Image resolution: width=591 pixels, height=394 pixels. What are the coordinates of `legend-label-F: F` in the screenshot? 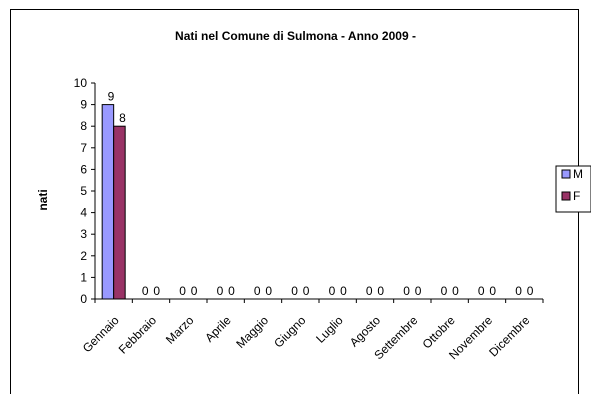 It's located at (576, 196).